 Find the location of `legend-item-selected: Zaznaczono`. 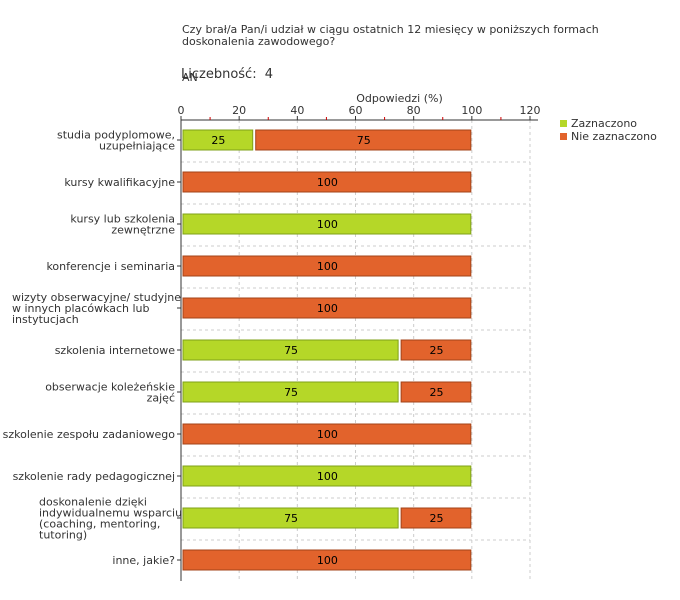

legend-item-selected: Zaznaczono is located at coordinates (608, 123).